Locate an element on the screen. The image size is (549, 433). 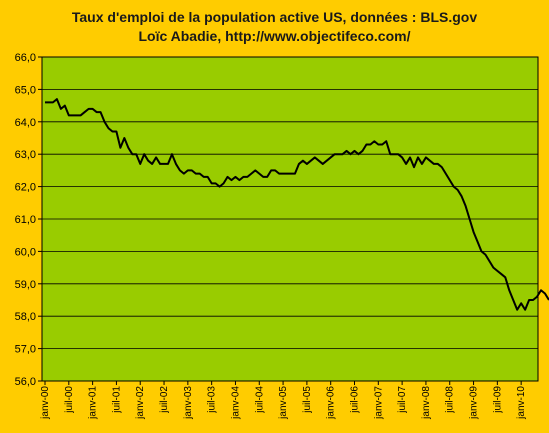
x-tick-label: juil-03 is located at coordinates (212, 400).